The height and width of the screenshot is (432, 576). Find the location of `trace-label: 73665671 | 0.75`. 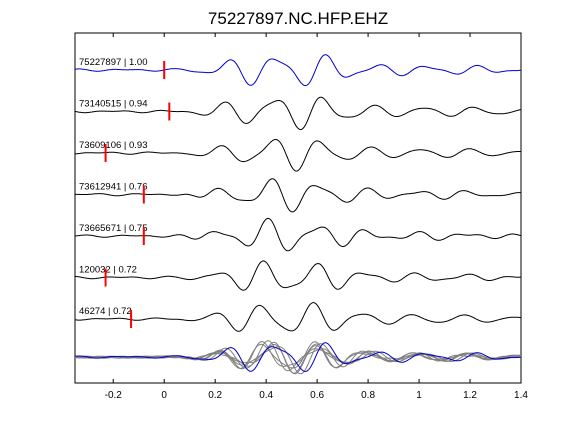

trace-label: 73665671 | 0.75 is located at coordinates (113, 228).